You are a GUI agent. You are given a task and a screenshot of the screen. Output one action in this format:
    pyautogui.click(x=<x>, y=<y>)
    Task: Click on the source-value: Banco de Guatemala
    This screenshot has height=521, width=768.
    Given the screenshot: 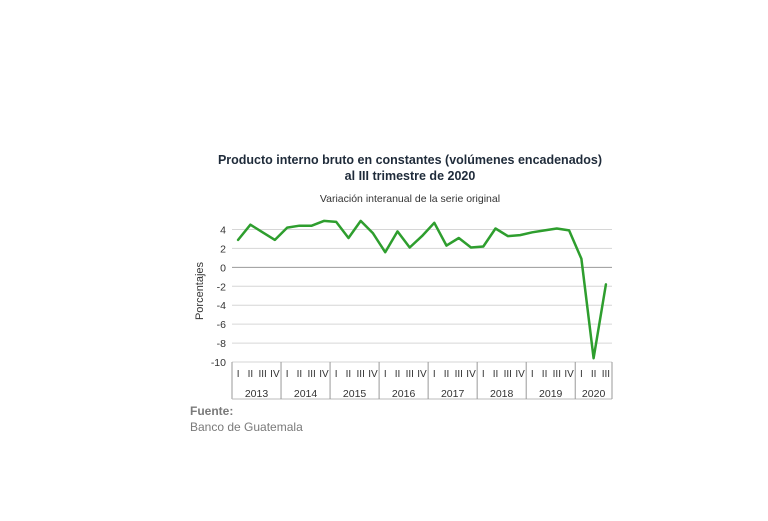 What is the action you would take?
    pyautogui.click(x=246, y=427)
    